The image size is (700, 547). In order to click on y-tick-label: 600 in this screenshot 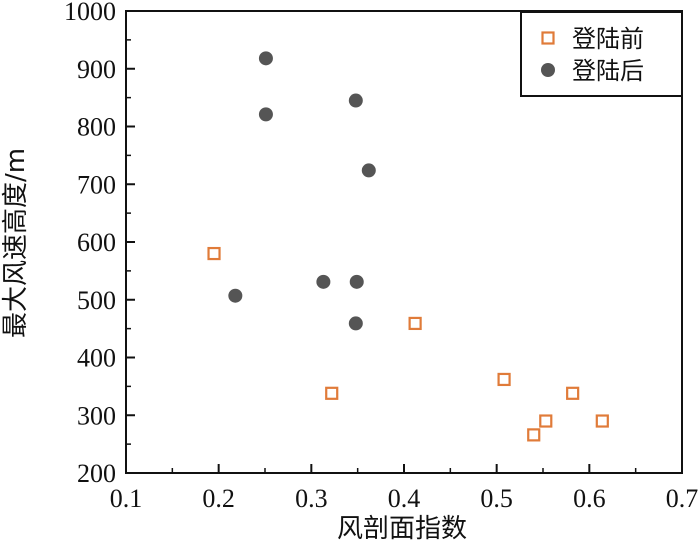, I will do `click(96, 242)`.